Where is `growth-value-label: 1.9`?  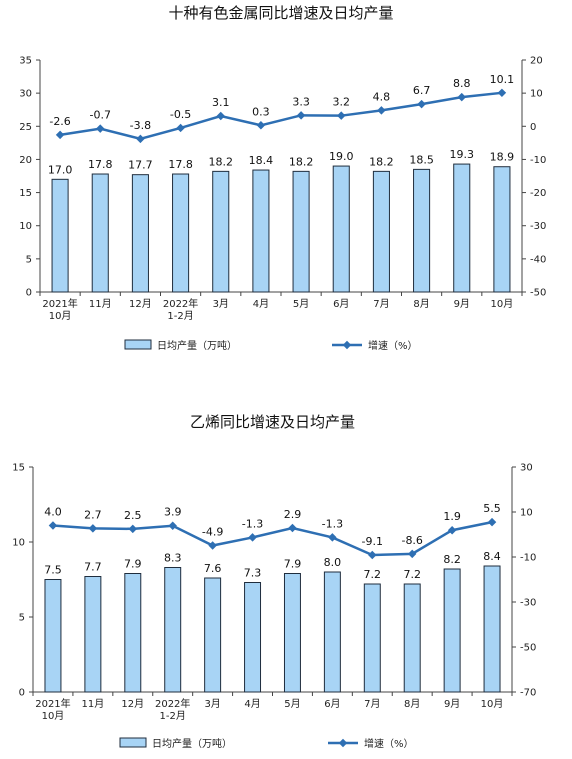
growth-value-label: 1.9 is located at coordinates (452, 516).